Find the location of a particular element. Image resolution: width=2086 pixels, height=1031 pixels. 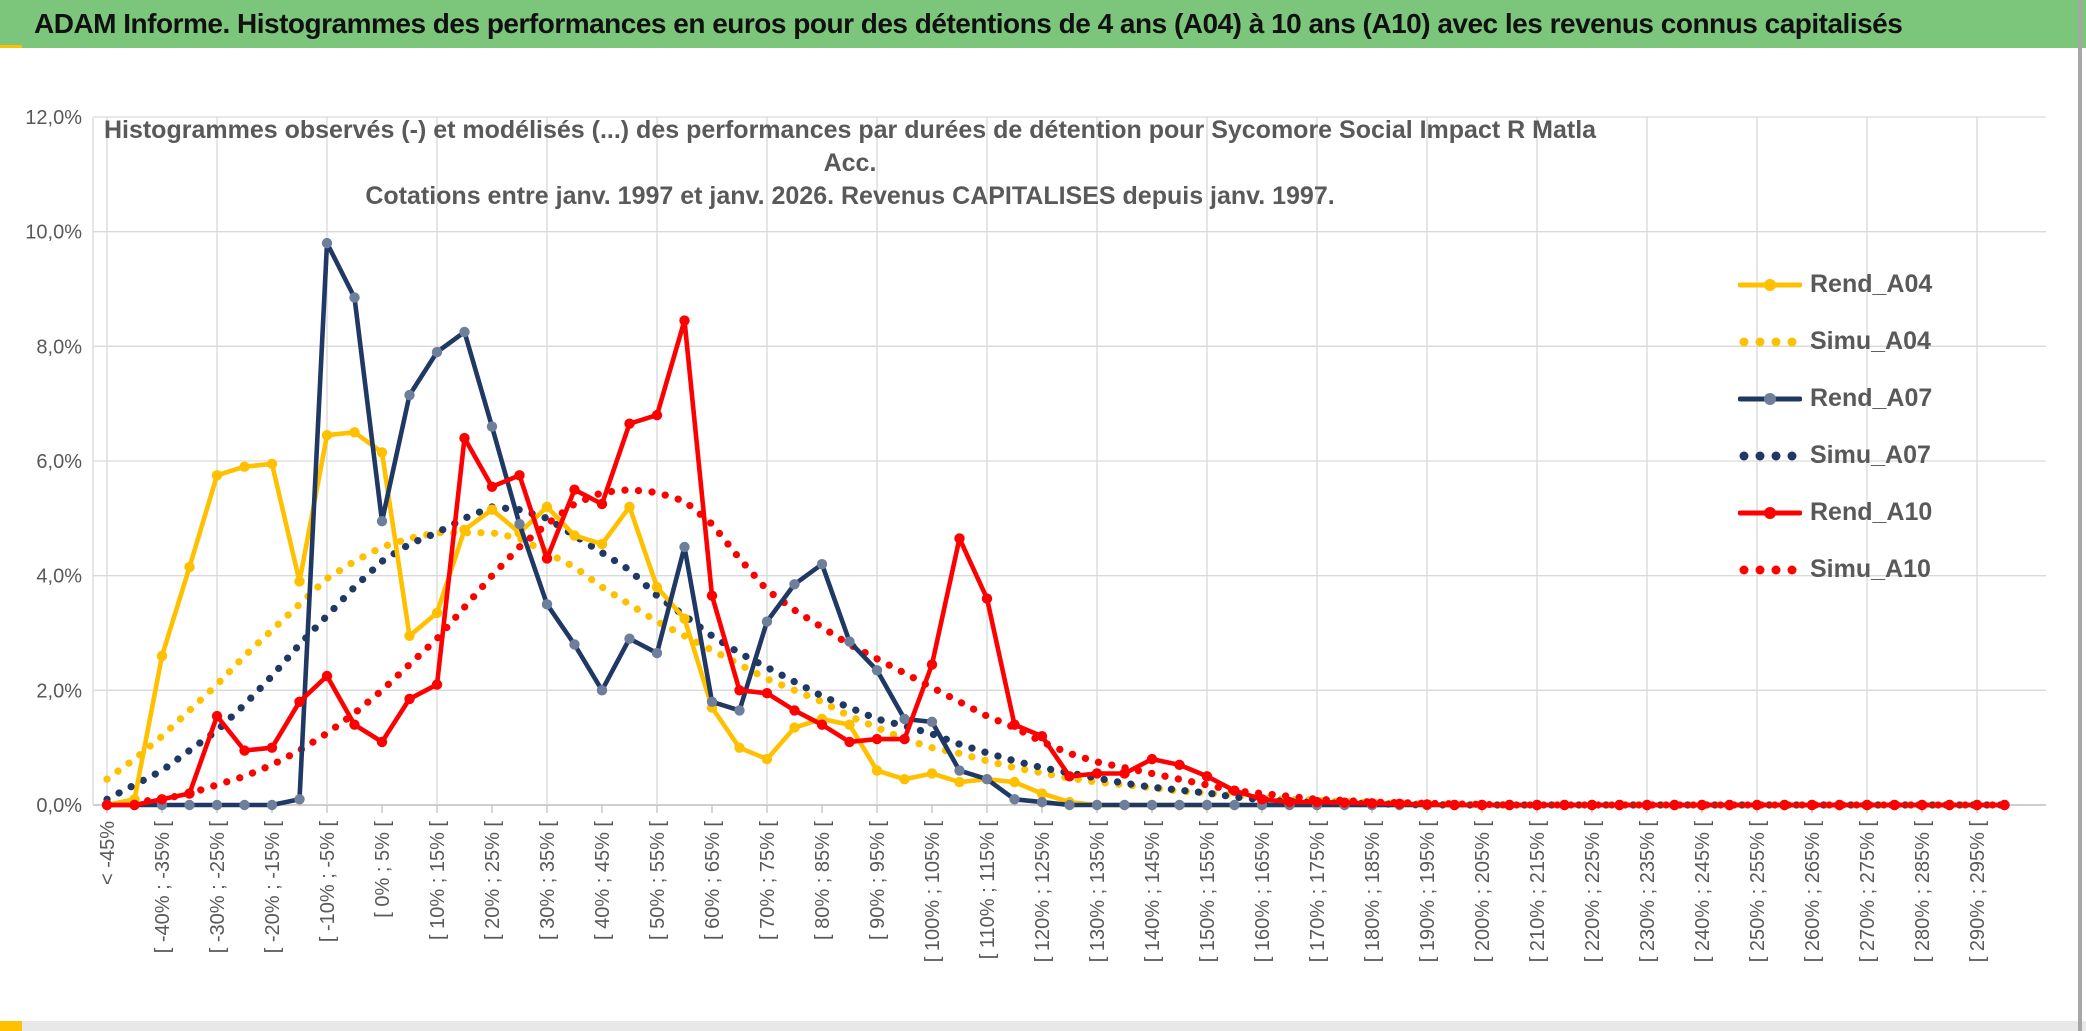

bottom-scroll-strip is located at coordinates (1043, 1026).